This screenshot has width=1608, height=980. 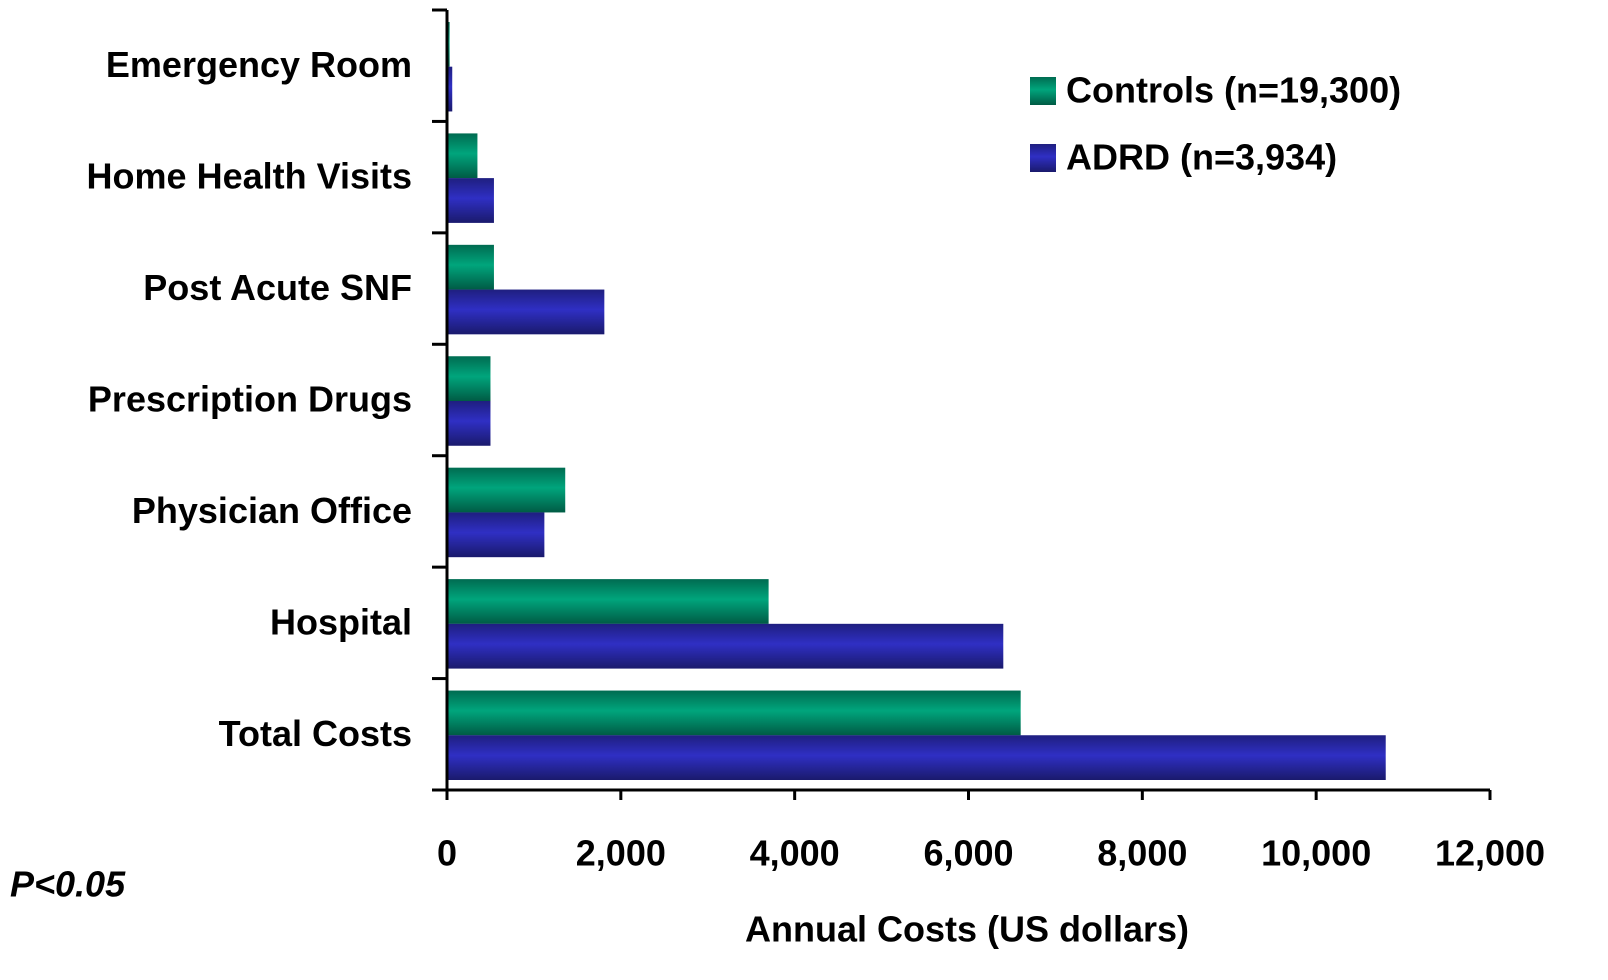 What do you see at coordinates (1201, 157) in the screenshot?
I see `legend-label: ADRD (n=3,934)` at bounding box center [1201, 157].